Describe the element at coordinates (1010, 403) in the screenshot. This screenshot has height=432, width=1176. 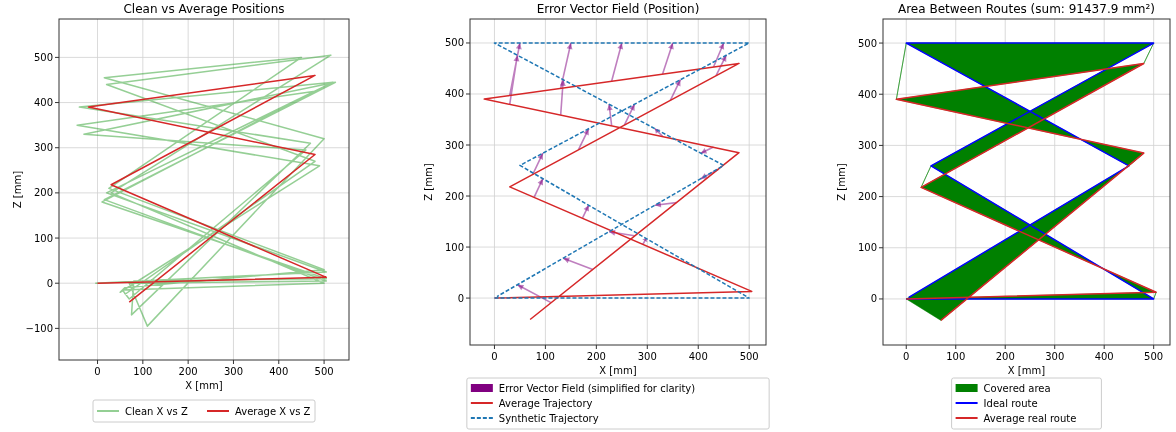
I see `legend-label: Ideal route` at that location.